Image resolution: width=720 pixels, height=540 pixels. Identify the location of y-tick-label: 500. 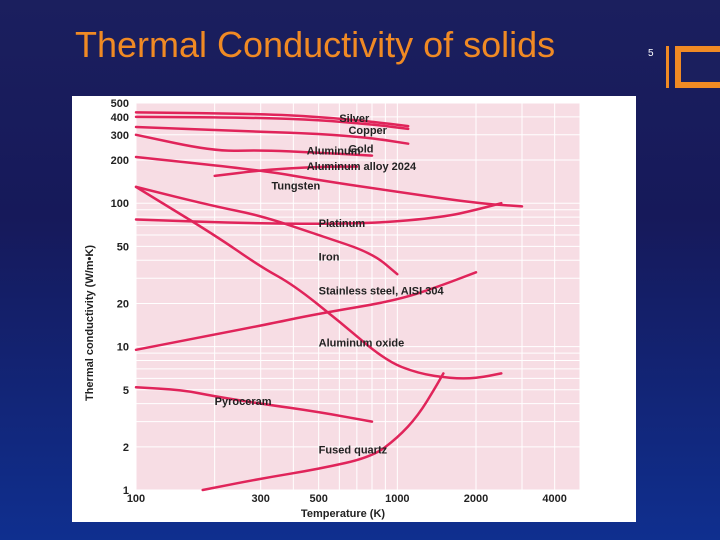
(120, 104).